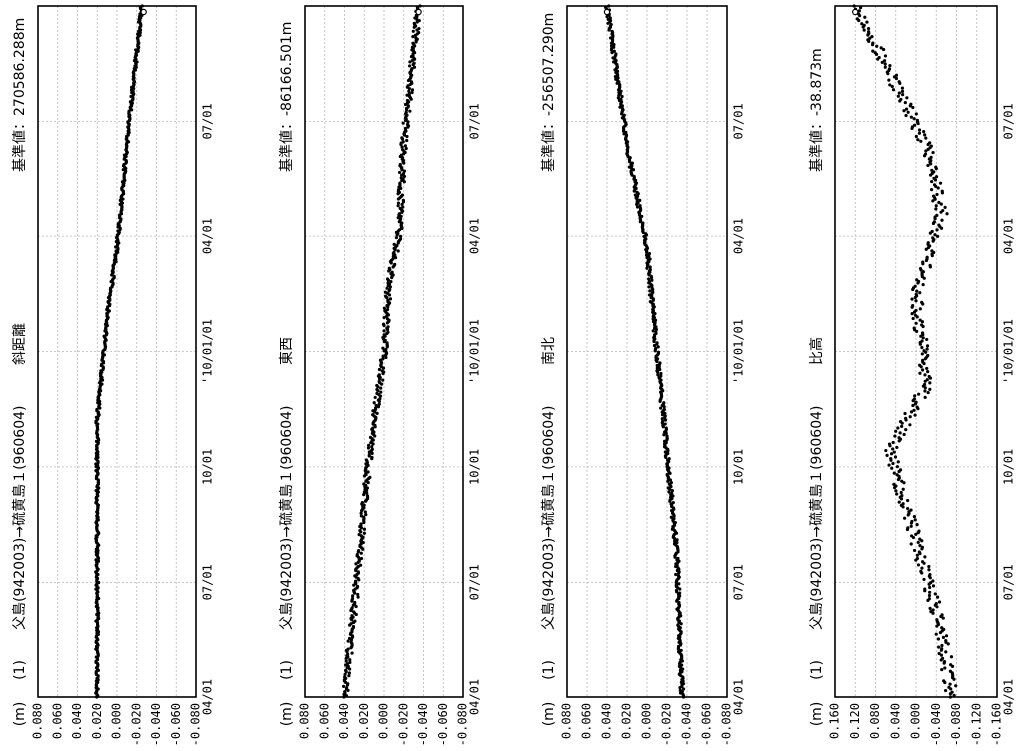  Describe the element at coordinates (587, 721) in the screenshot. I see `y-tick-label: 0.060` at that location.